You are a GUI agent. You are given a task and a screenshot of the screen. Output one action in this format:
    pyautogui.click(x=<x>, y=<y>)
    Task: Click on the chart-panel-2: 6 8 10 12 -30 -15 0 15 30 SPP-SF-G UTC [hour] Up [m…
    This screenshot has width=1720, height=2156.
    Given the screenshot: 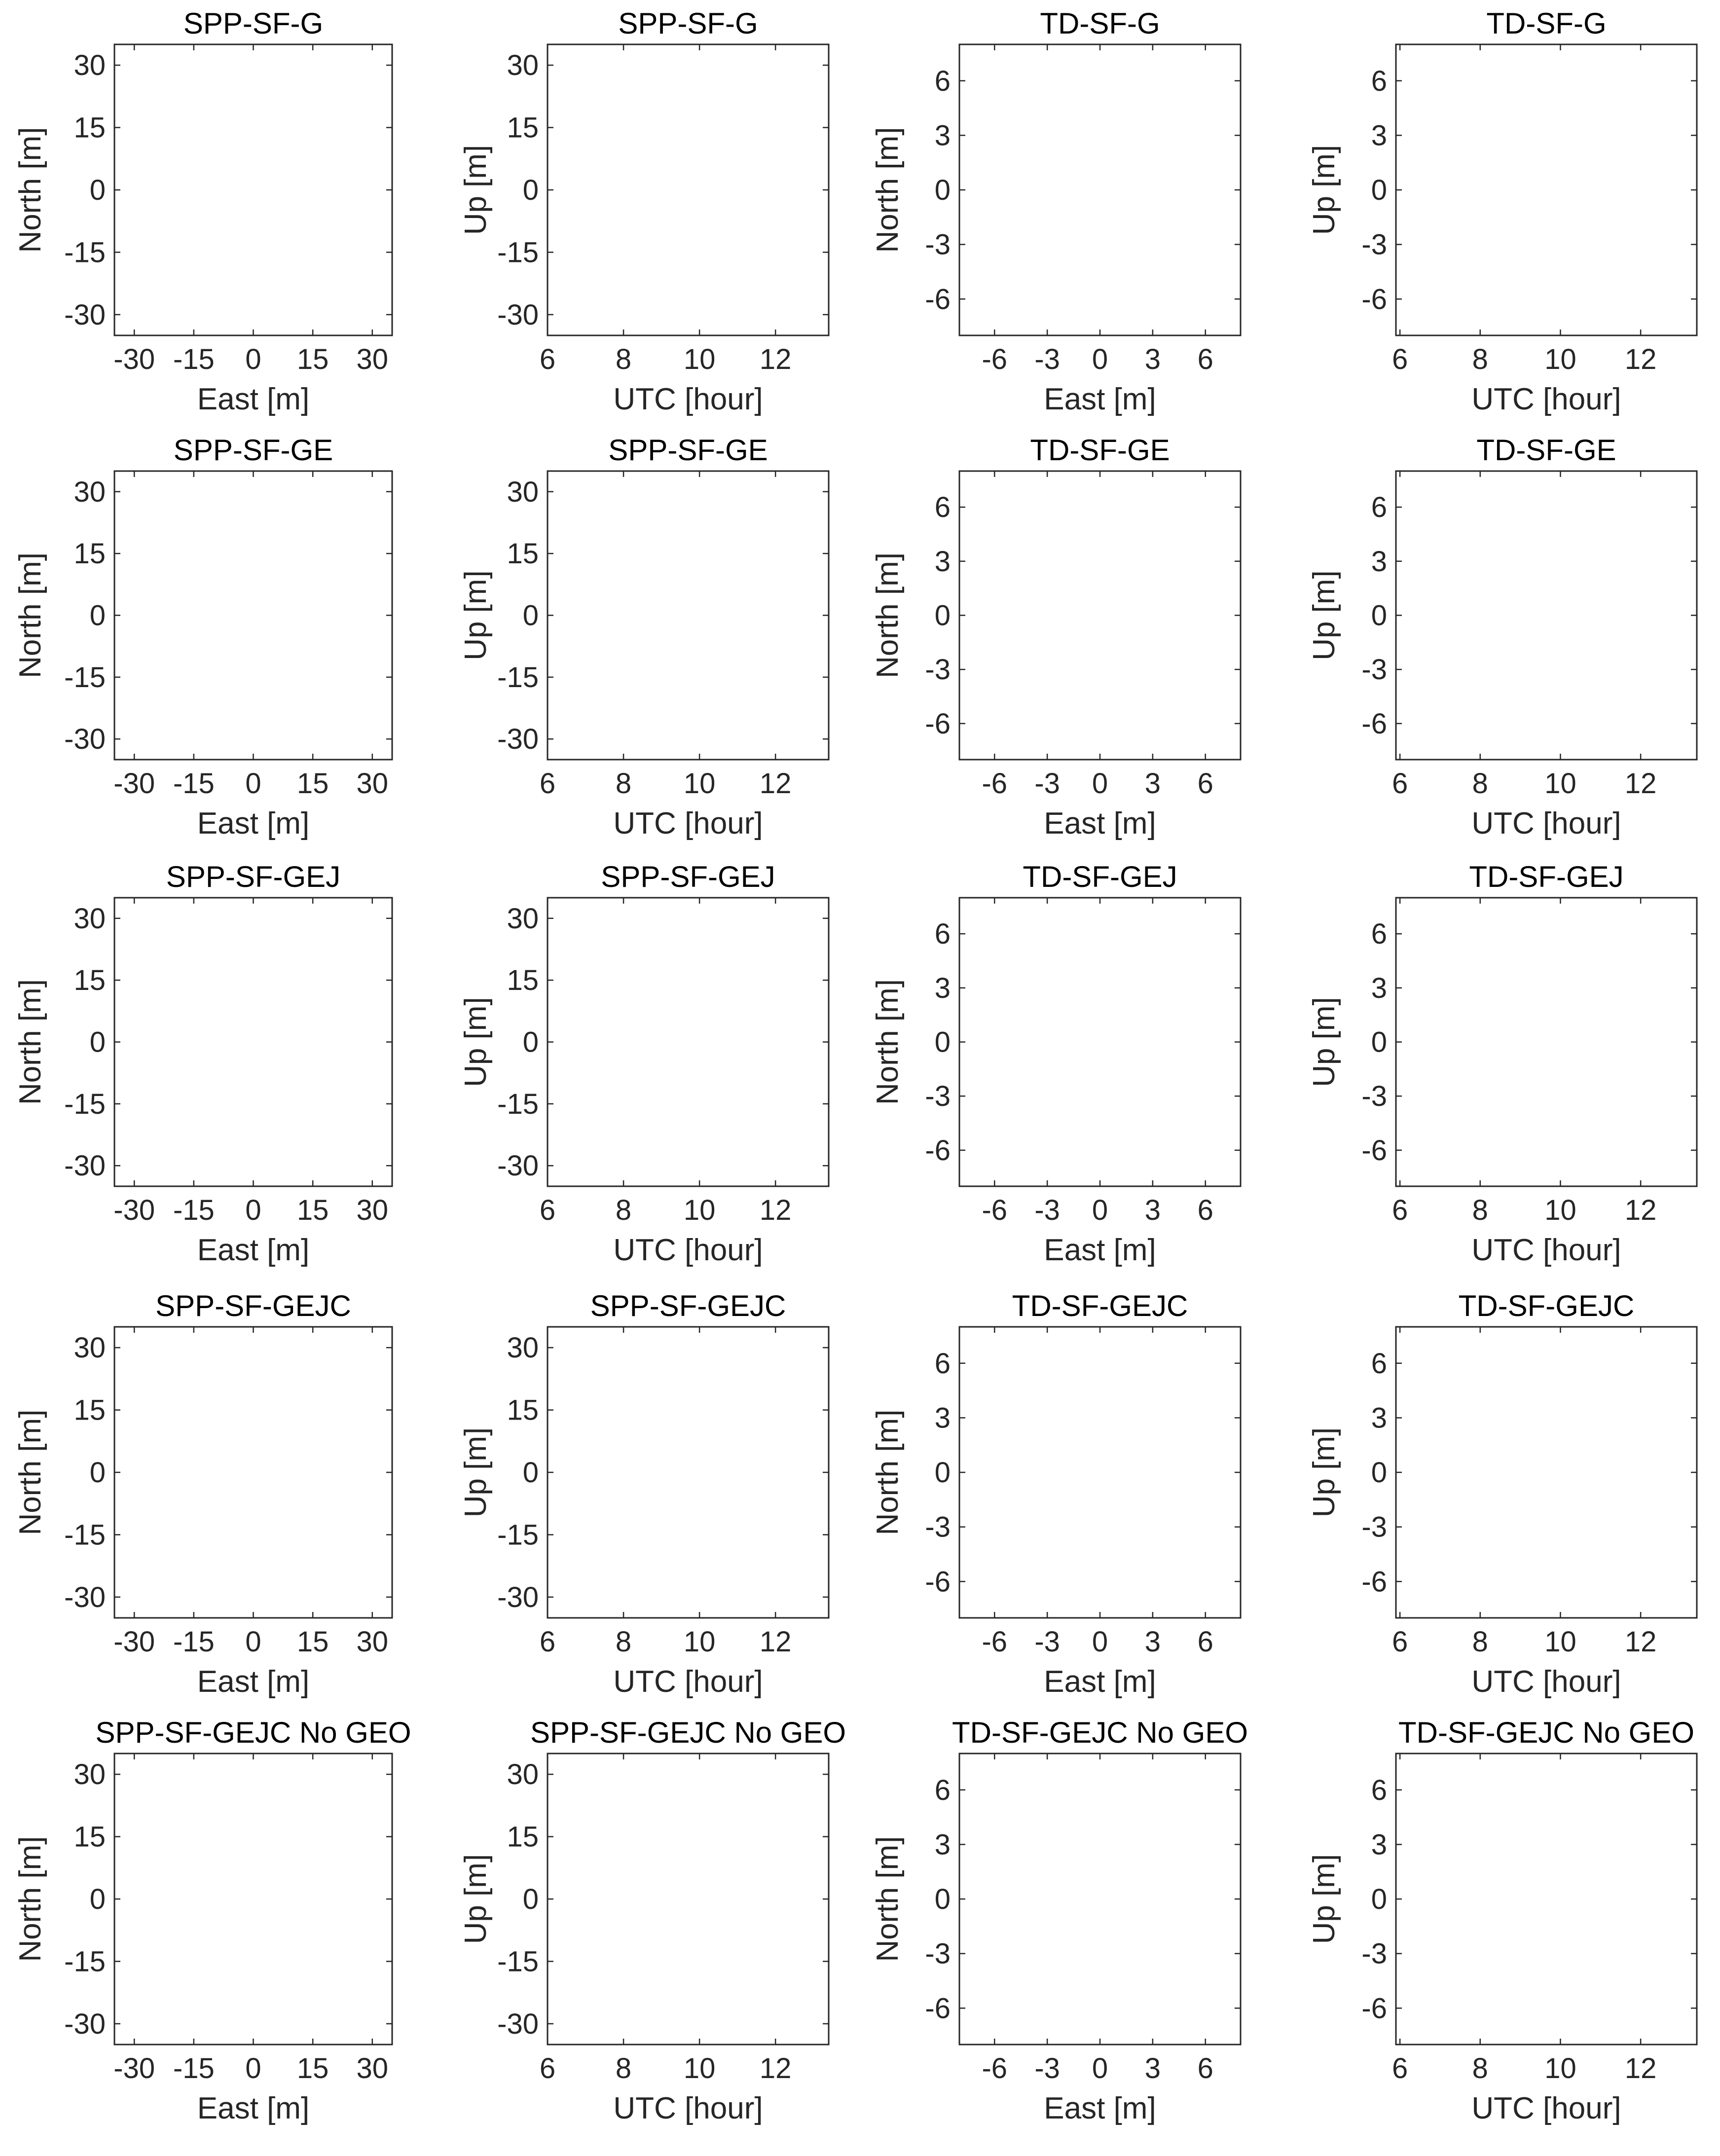 What is the action you would take?
    pyautogui.click(x=645, y=212)
    